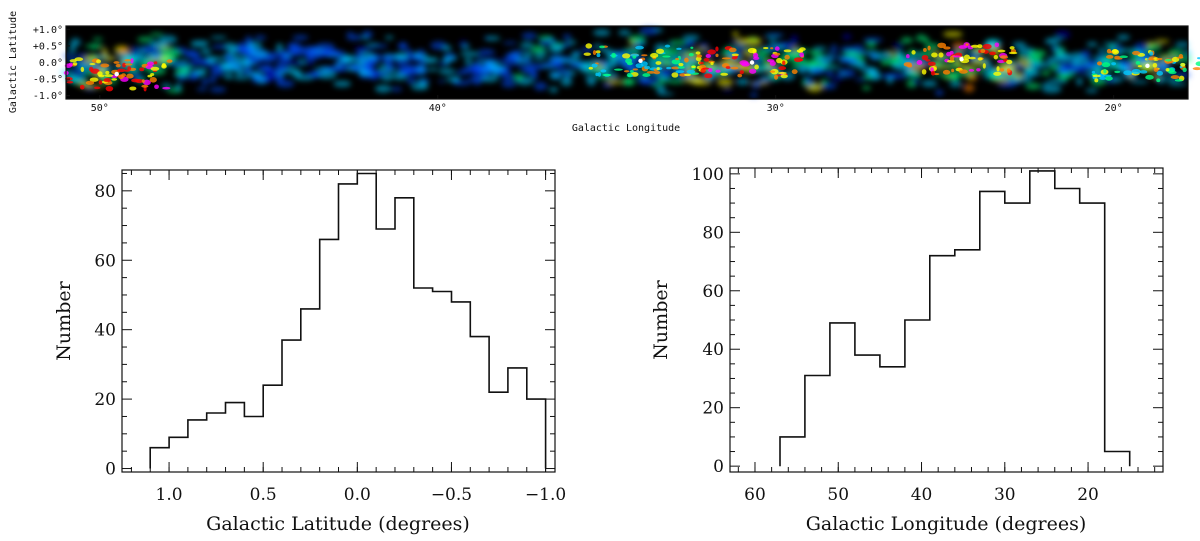 This screenshot has width=1200, height=541. What do you see at coordinates (263, 495) in the screenshot?
I see `latitude-x-tick-label: 0.5` at bounding box center [263, 495].